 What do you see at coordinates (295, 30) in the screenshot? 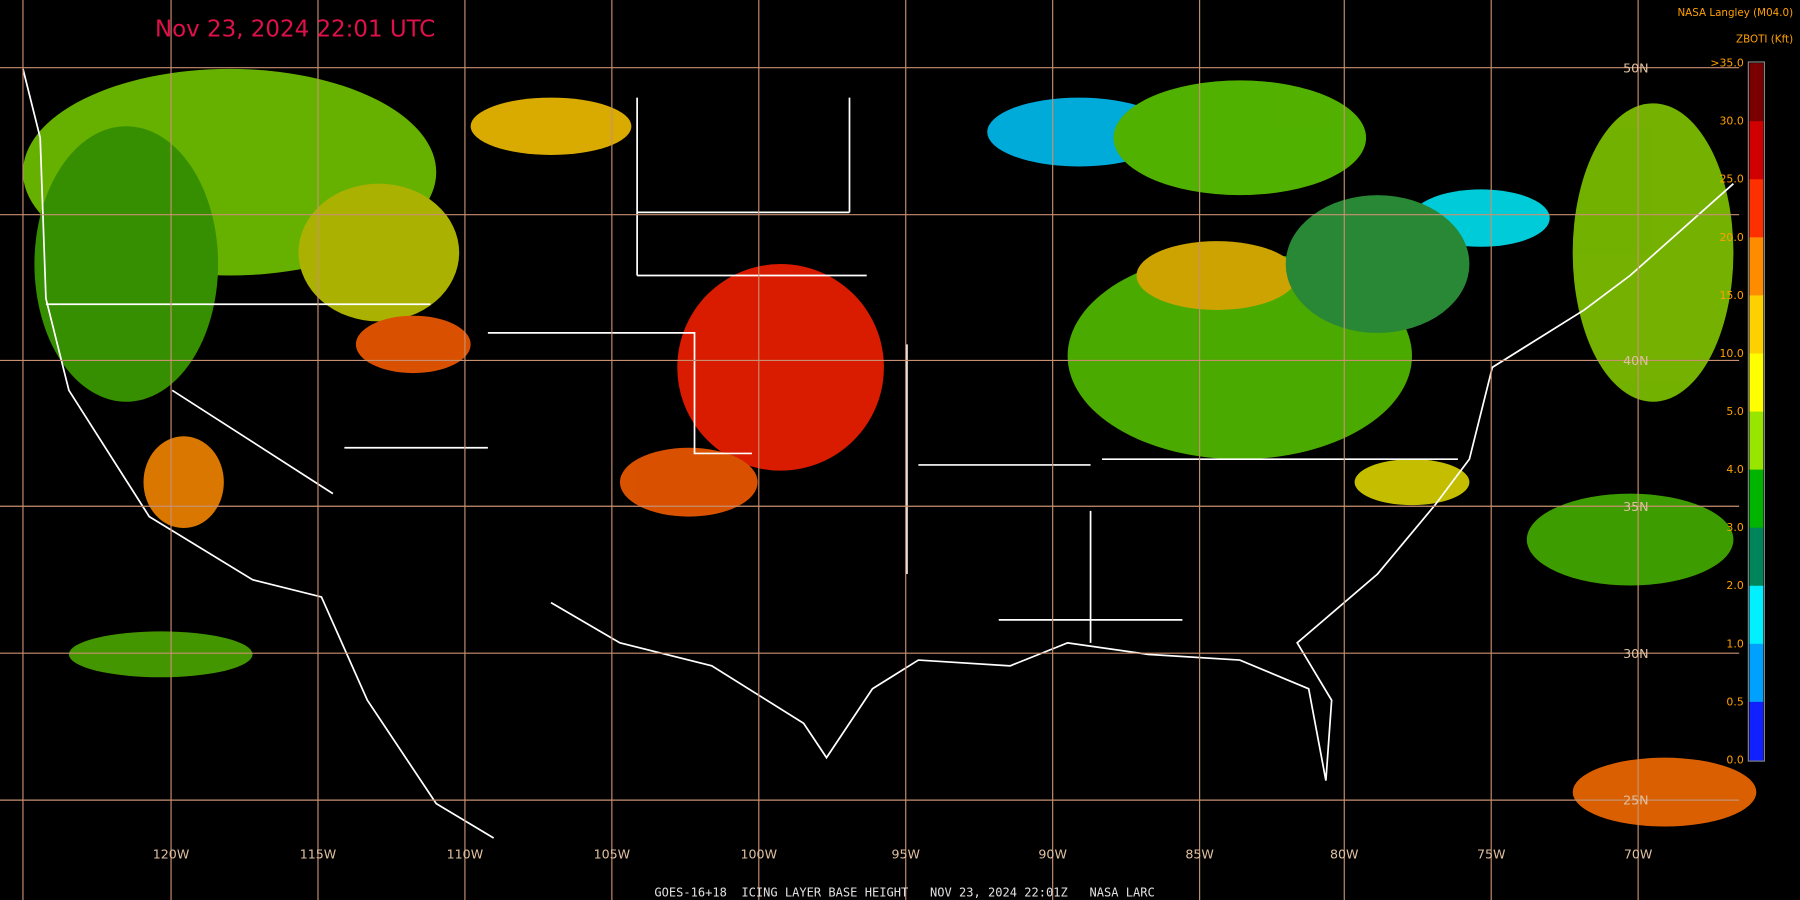
I see `title: Nov 23, 2024 22:01 UTC` at bounding box center [295, 30].